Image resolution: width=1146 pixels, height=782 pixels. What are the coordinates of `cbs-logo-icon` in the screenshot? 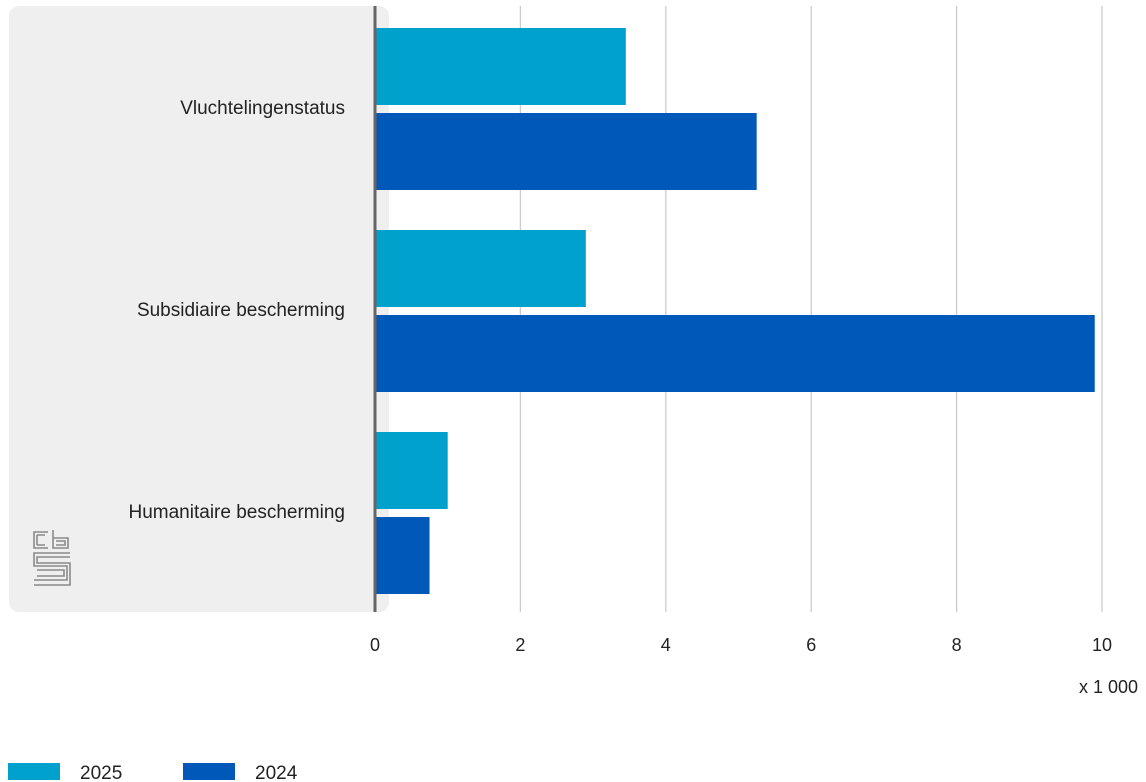 It's located at (52, 558).